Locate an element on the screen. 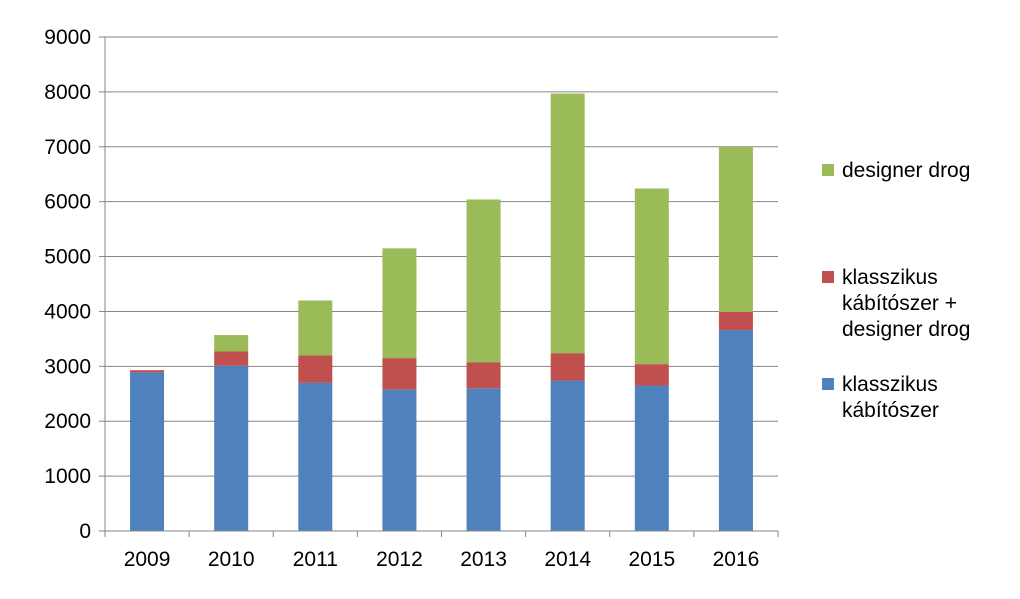  legend-item-klasszikus: klasszikus kábítószer is located at coordinates (880, 398).